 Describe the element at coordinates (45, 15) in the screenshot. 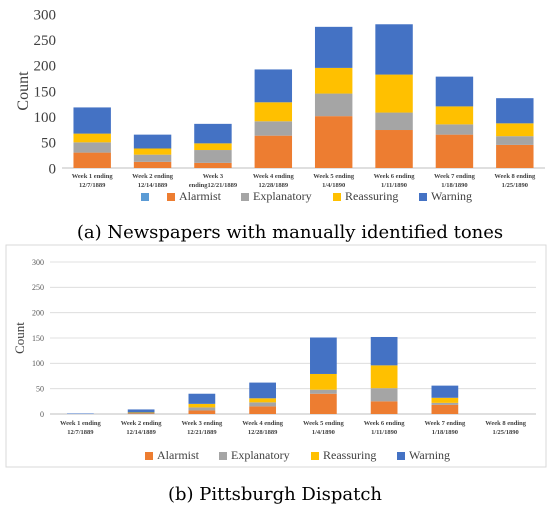

I see `y-tick-label: 300` at that location.